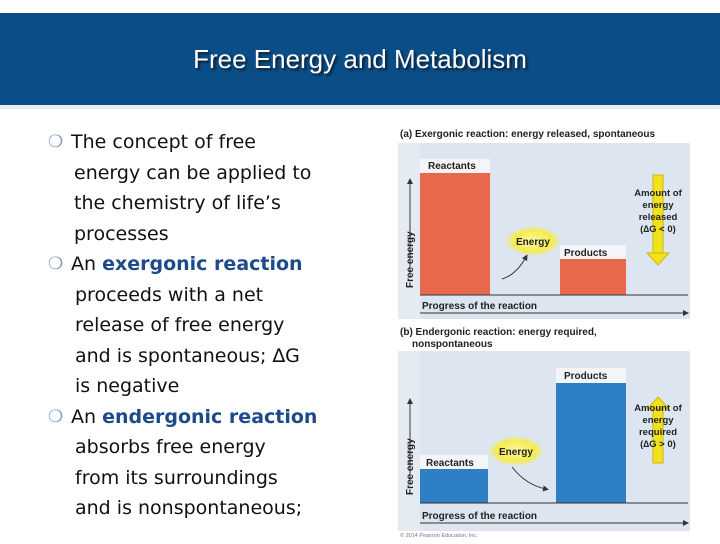 The image size is (720, 544). What do you see at coordinates (591, 443) in the screenshot?
I see `panel-b-products-bar` at bounding box center [591, 443].